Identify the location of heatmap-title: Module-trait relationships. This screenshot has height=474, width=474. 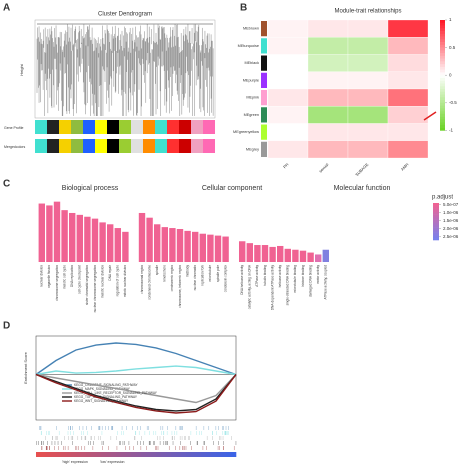
(367, 12).